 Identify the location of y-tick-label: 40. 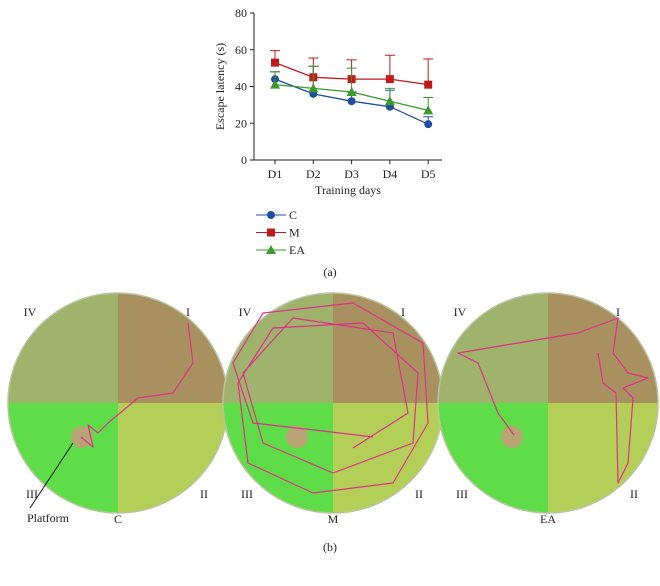
(241, 87).